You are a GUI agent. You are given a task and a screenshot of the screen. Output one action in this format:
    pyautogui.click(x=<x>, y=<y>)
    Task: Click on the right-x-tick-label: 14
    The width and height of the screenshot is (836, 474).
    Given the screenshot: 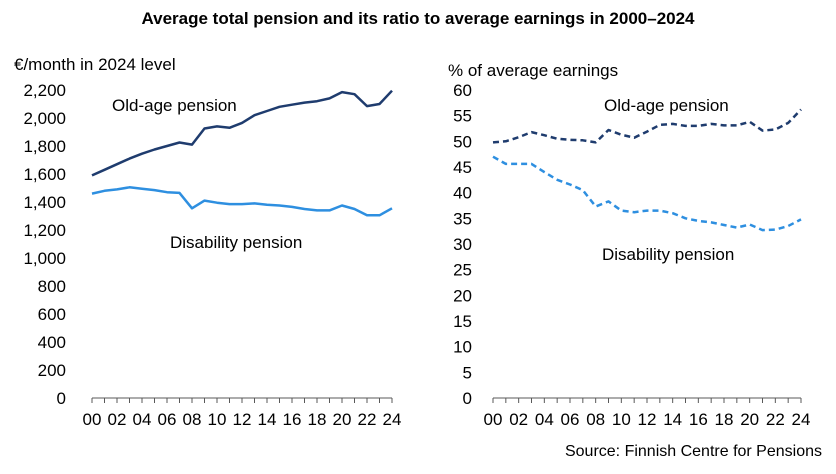 What is the action you would take?
    pyautogui.click(x=672, y=419)
    